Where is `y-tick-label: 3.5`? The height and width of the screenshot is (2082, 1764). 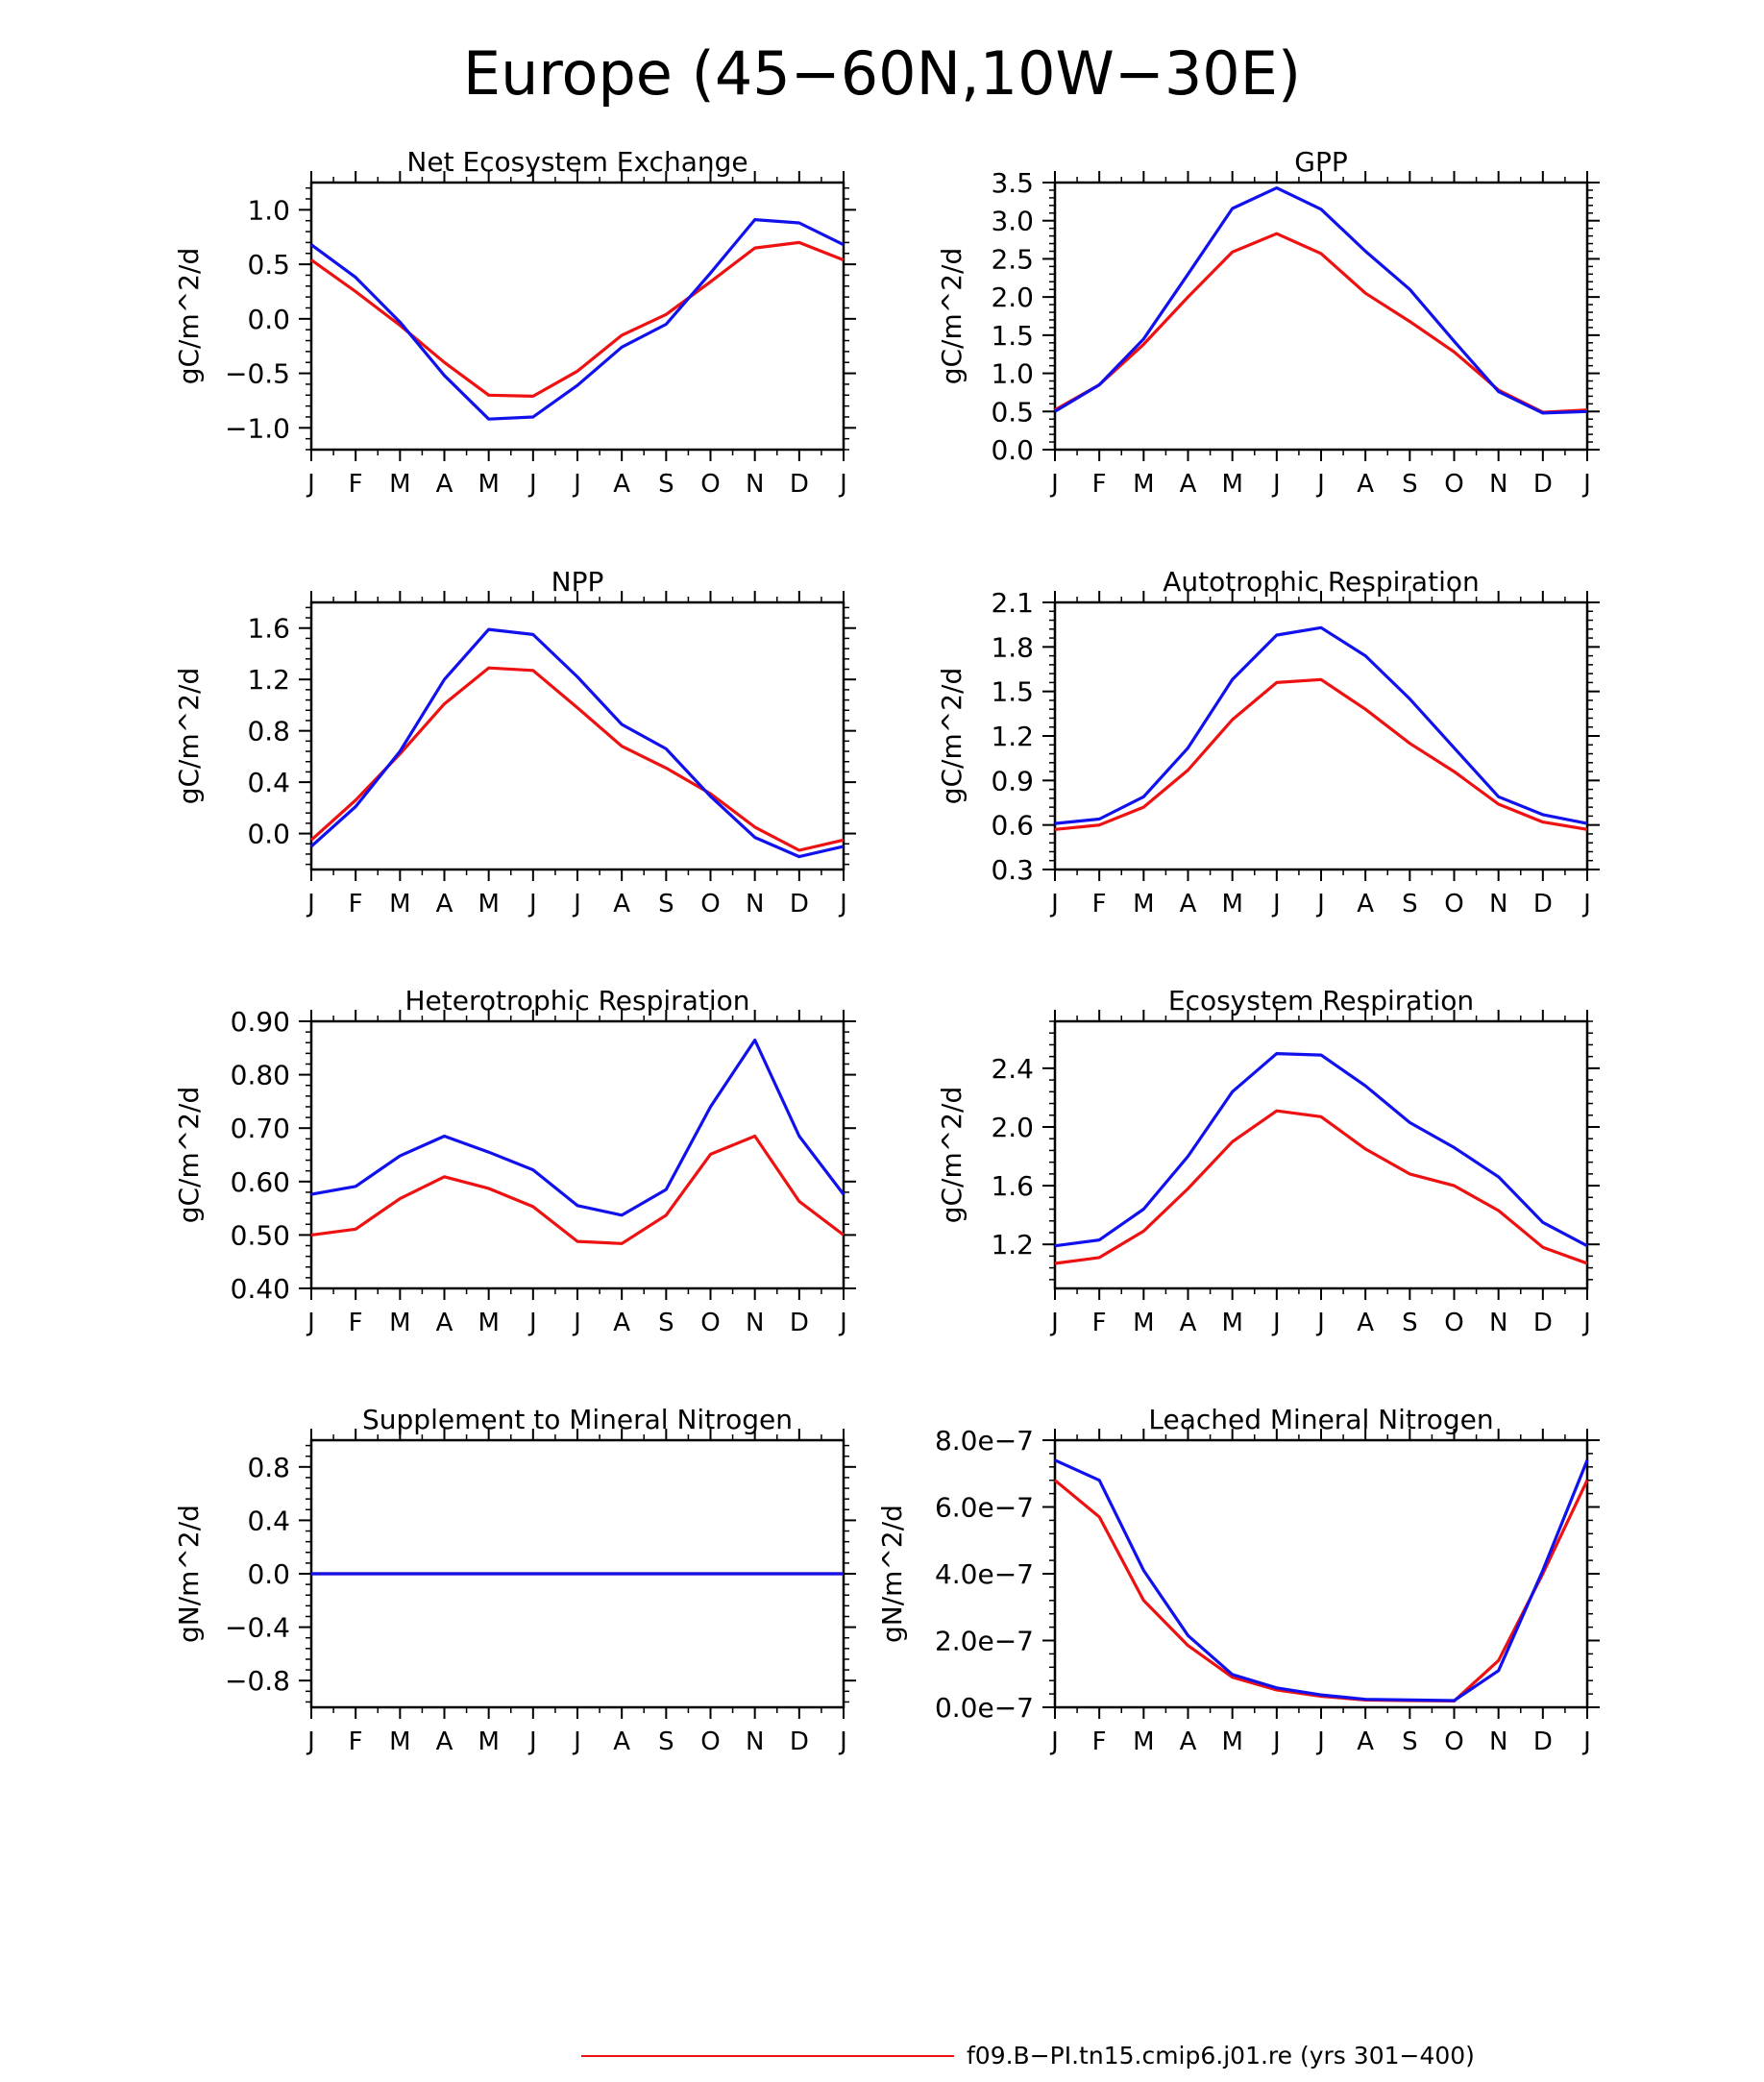 y-tick-label: 3.5 is located at coordinates (1013, 183).